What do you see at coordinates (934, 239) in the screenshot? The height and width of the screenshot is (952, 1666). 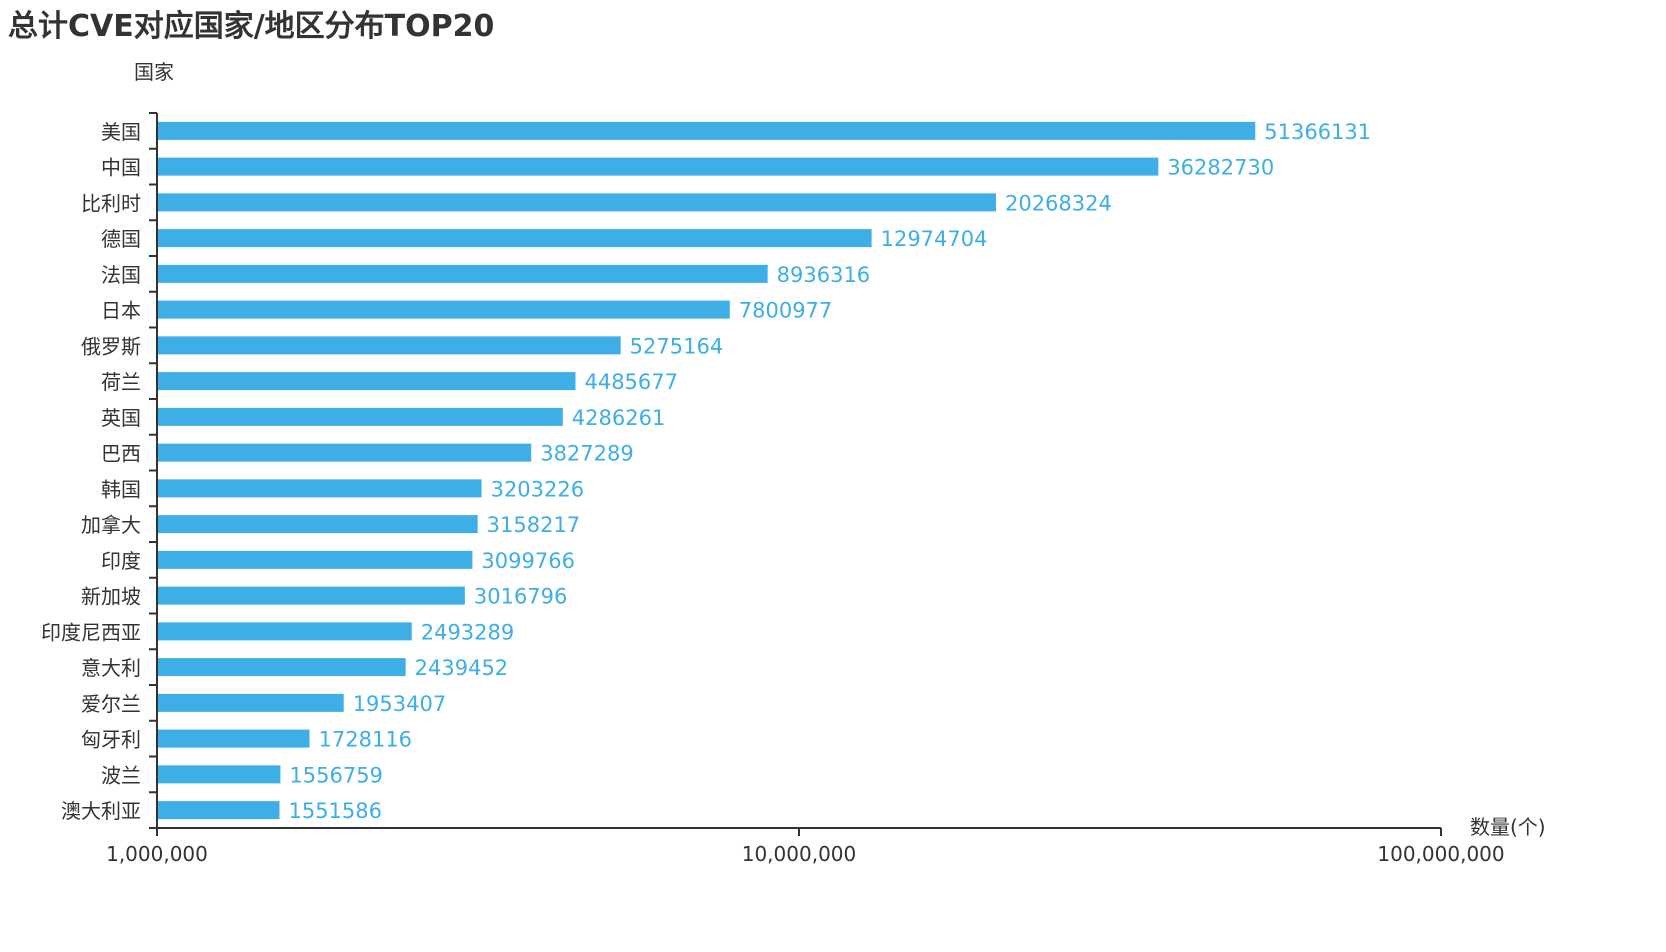 I see `data-label: 12974704` at bounding box center [934, 239].